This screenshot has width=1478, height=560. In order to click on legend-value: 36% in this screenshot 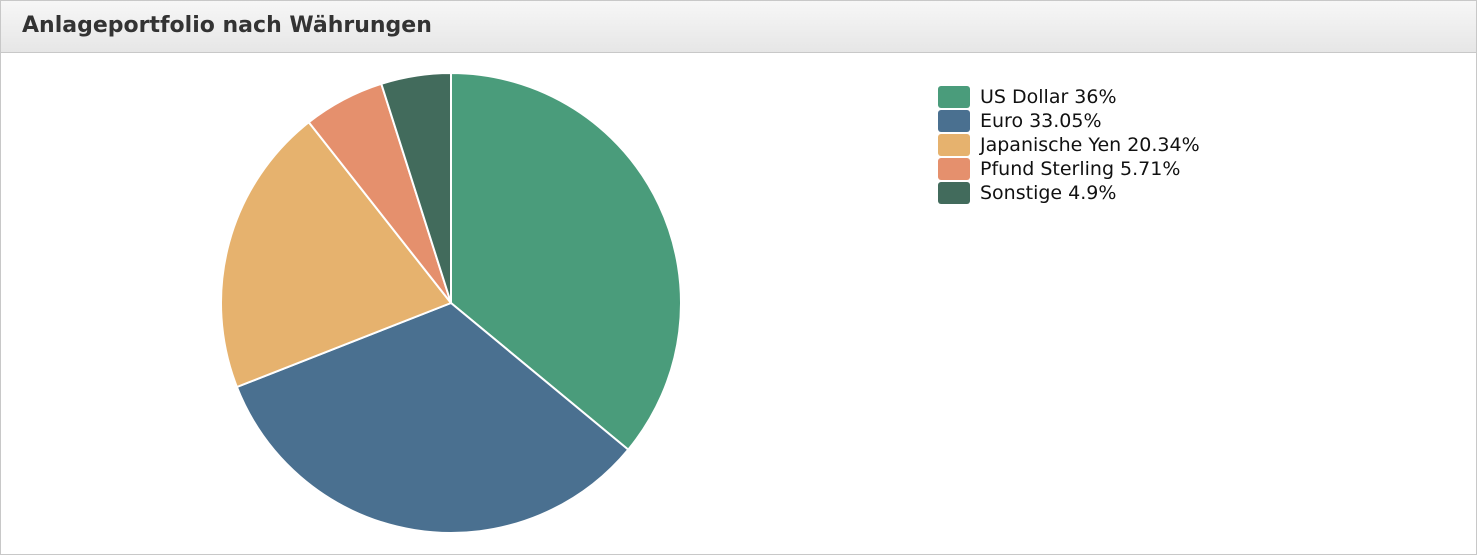, I will do `click(1095, 97)`.